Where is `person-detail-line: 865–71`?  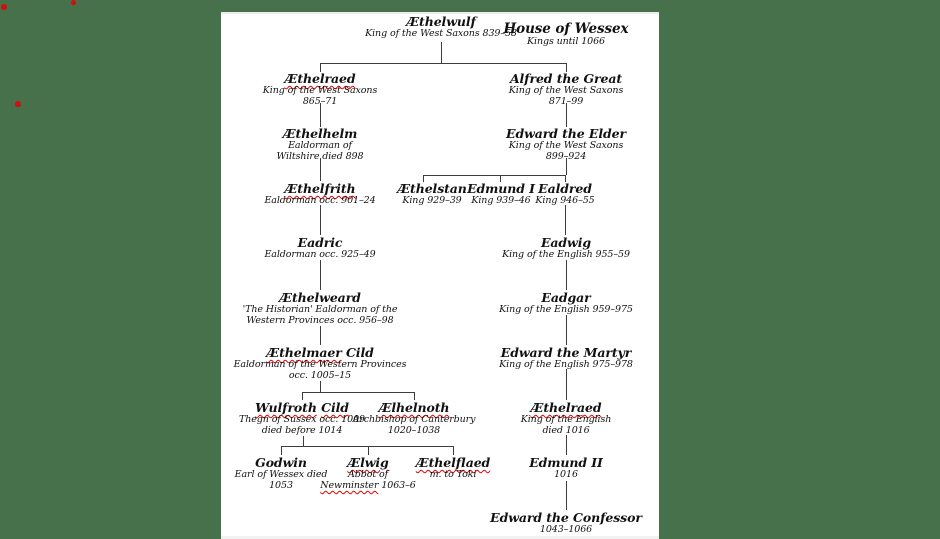
person-detail-line: 865–71 is located at coordinates (320, 101).